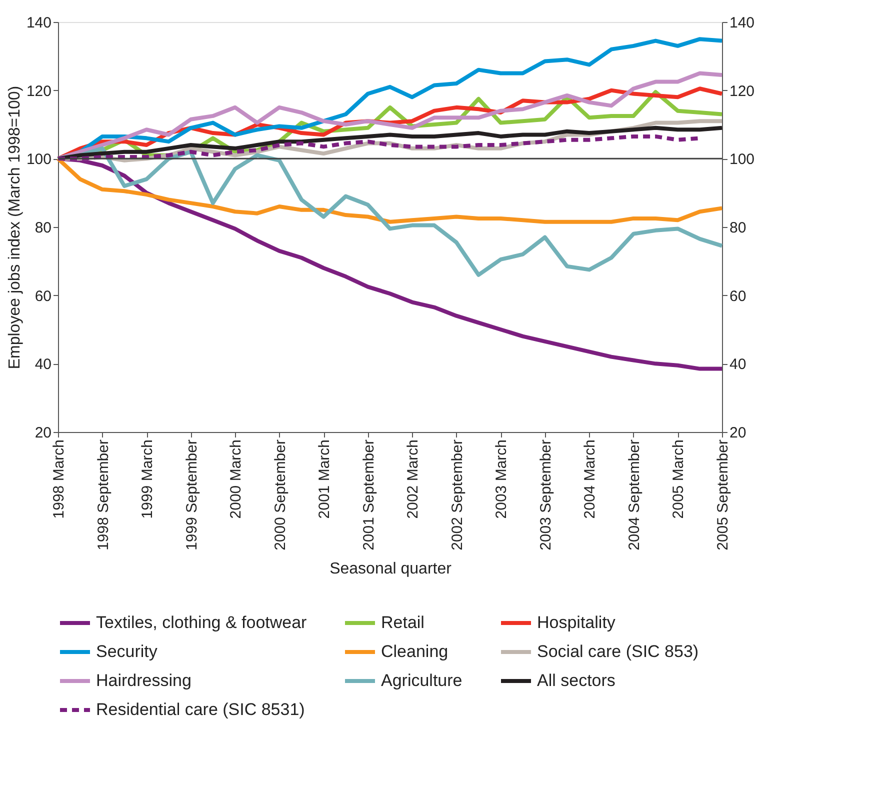 The height and width of the screenshot is (787, 891). I want to click on y2-tick-label: 60, so click(738, 296).